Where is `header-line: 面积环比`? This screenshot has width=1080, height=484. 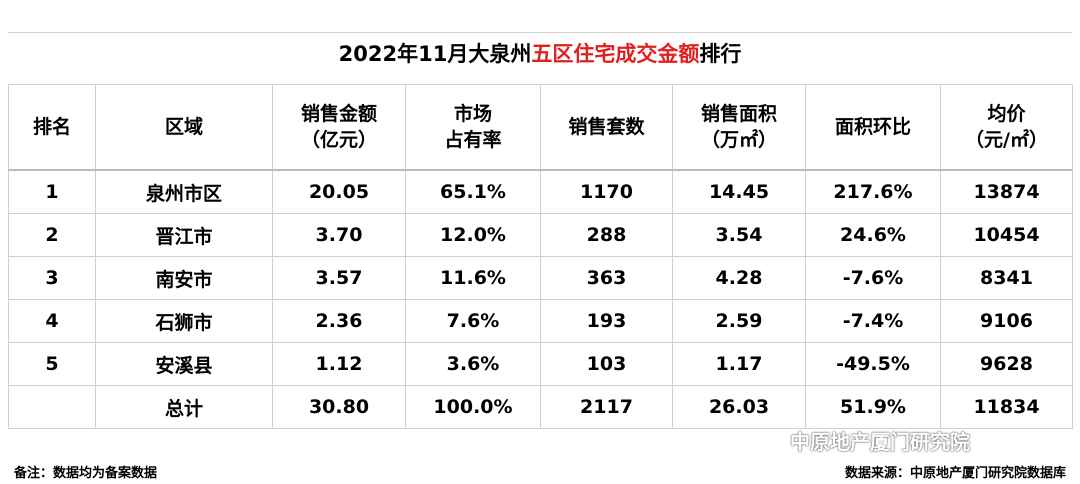
header-line: 面积环比 is located at coordinates (872, 127).